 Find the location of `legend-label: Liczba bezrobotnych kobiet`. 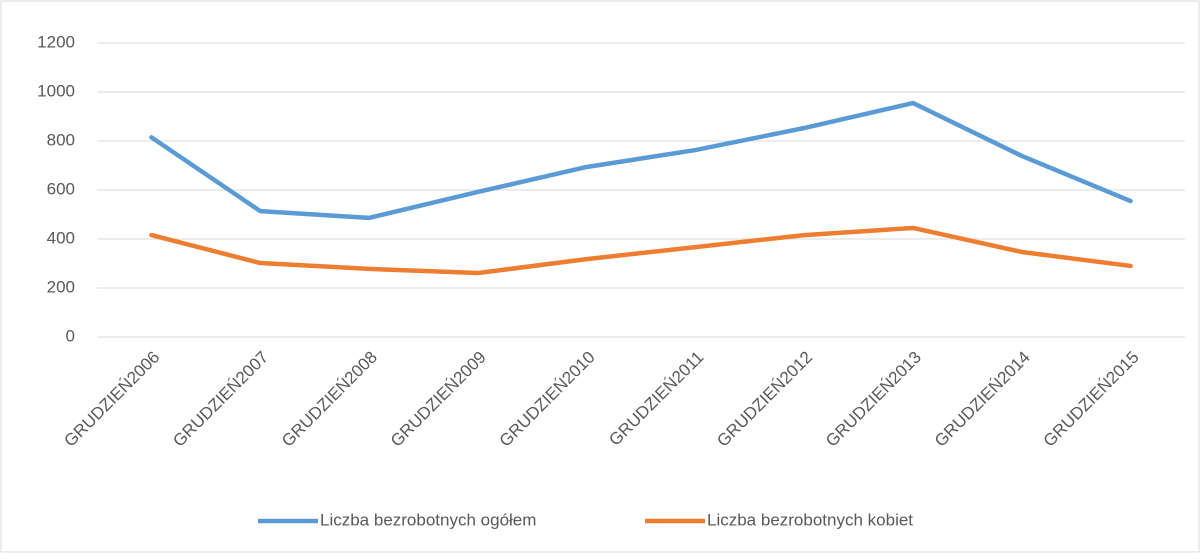

legend-label: Liczba bezrobotnych kobiet is located at coordinates (810, 519).